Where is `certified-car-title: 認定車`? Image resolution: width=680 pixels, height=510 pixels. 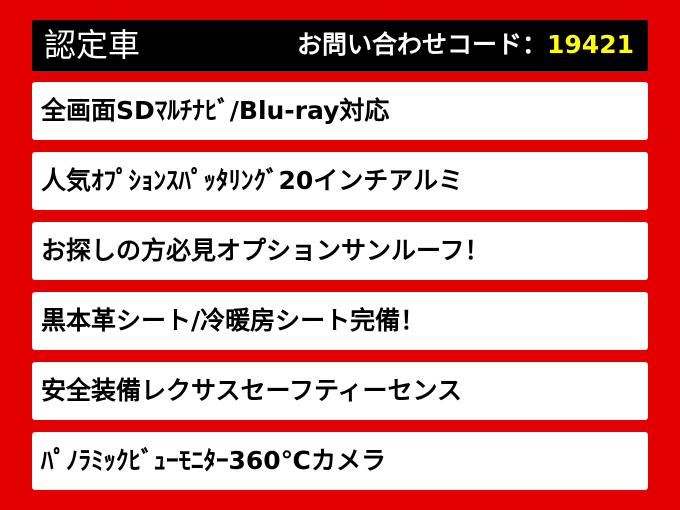 certified-car-title: 認定車 is located at coordinates (92, 45).